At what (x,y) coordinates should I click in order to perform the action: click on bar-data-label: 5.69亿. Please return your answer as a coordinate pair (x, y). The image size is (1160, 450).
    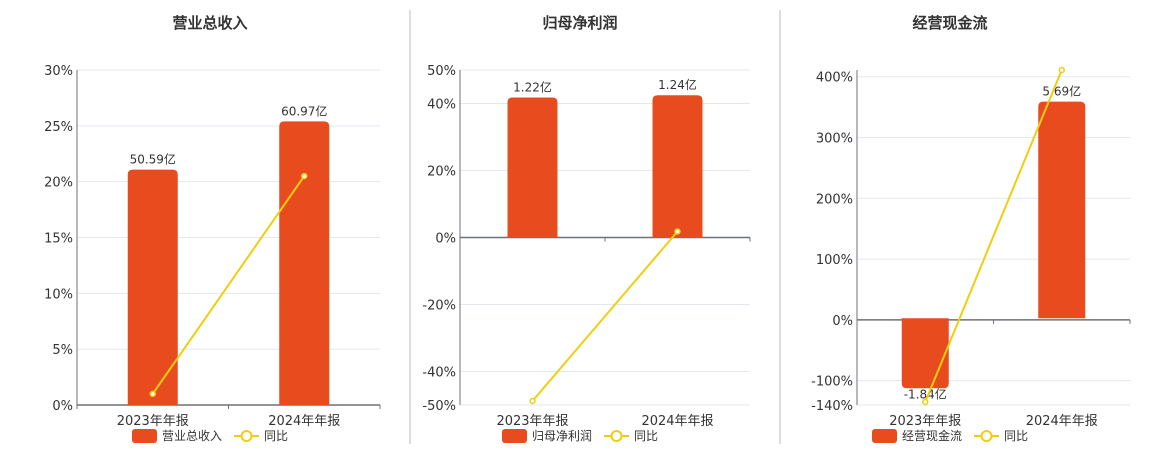
    Looking at the image, I should click on (1061, 91).